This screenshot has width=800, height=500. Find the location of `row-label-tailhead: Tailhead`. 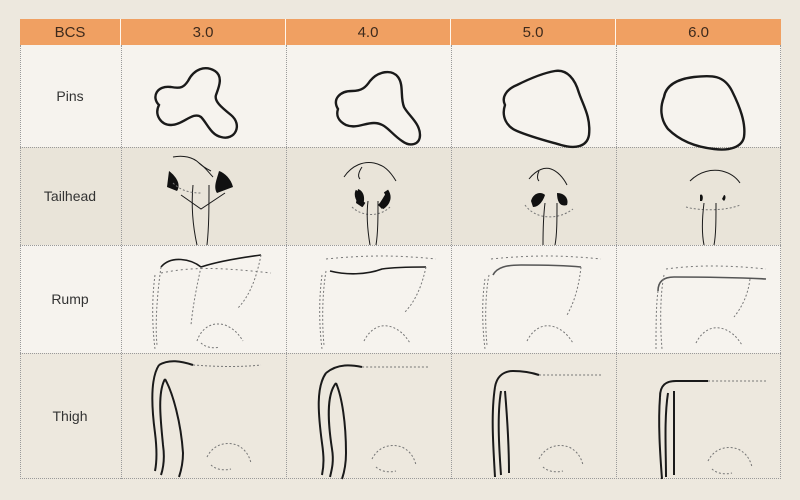

row-label-tailhead: Tailhead is located at coordinates (70, 196).